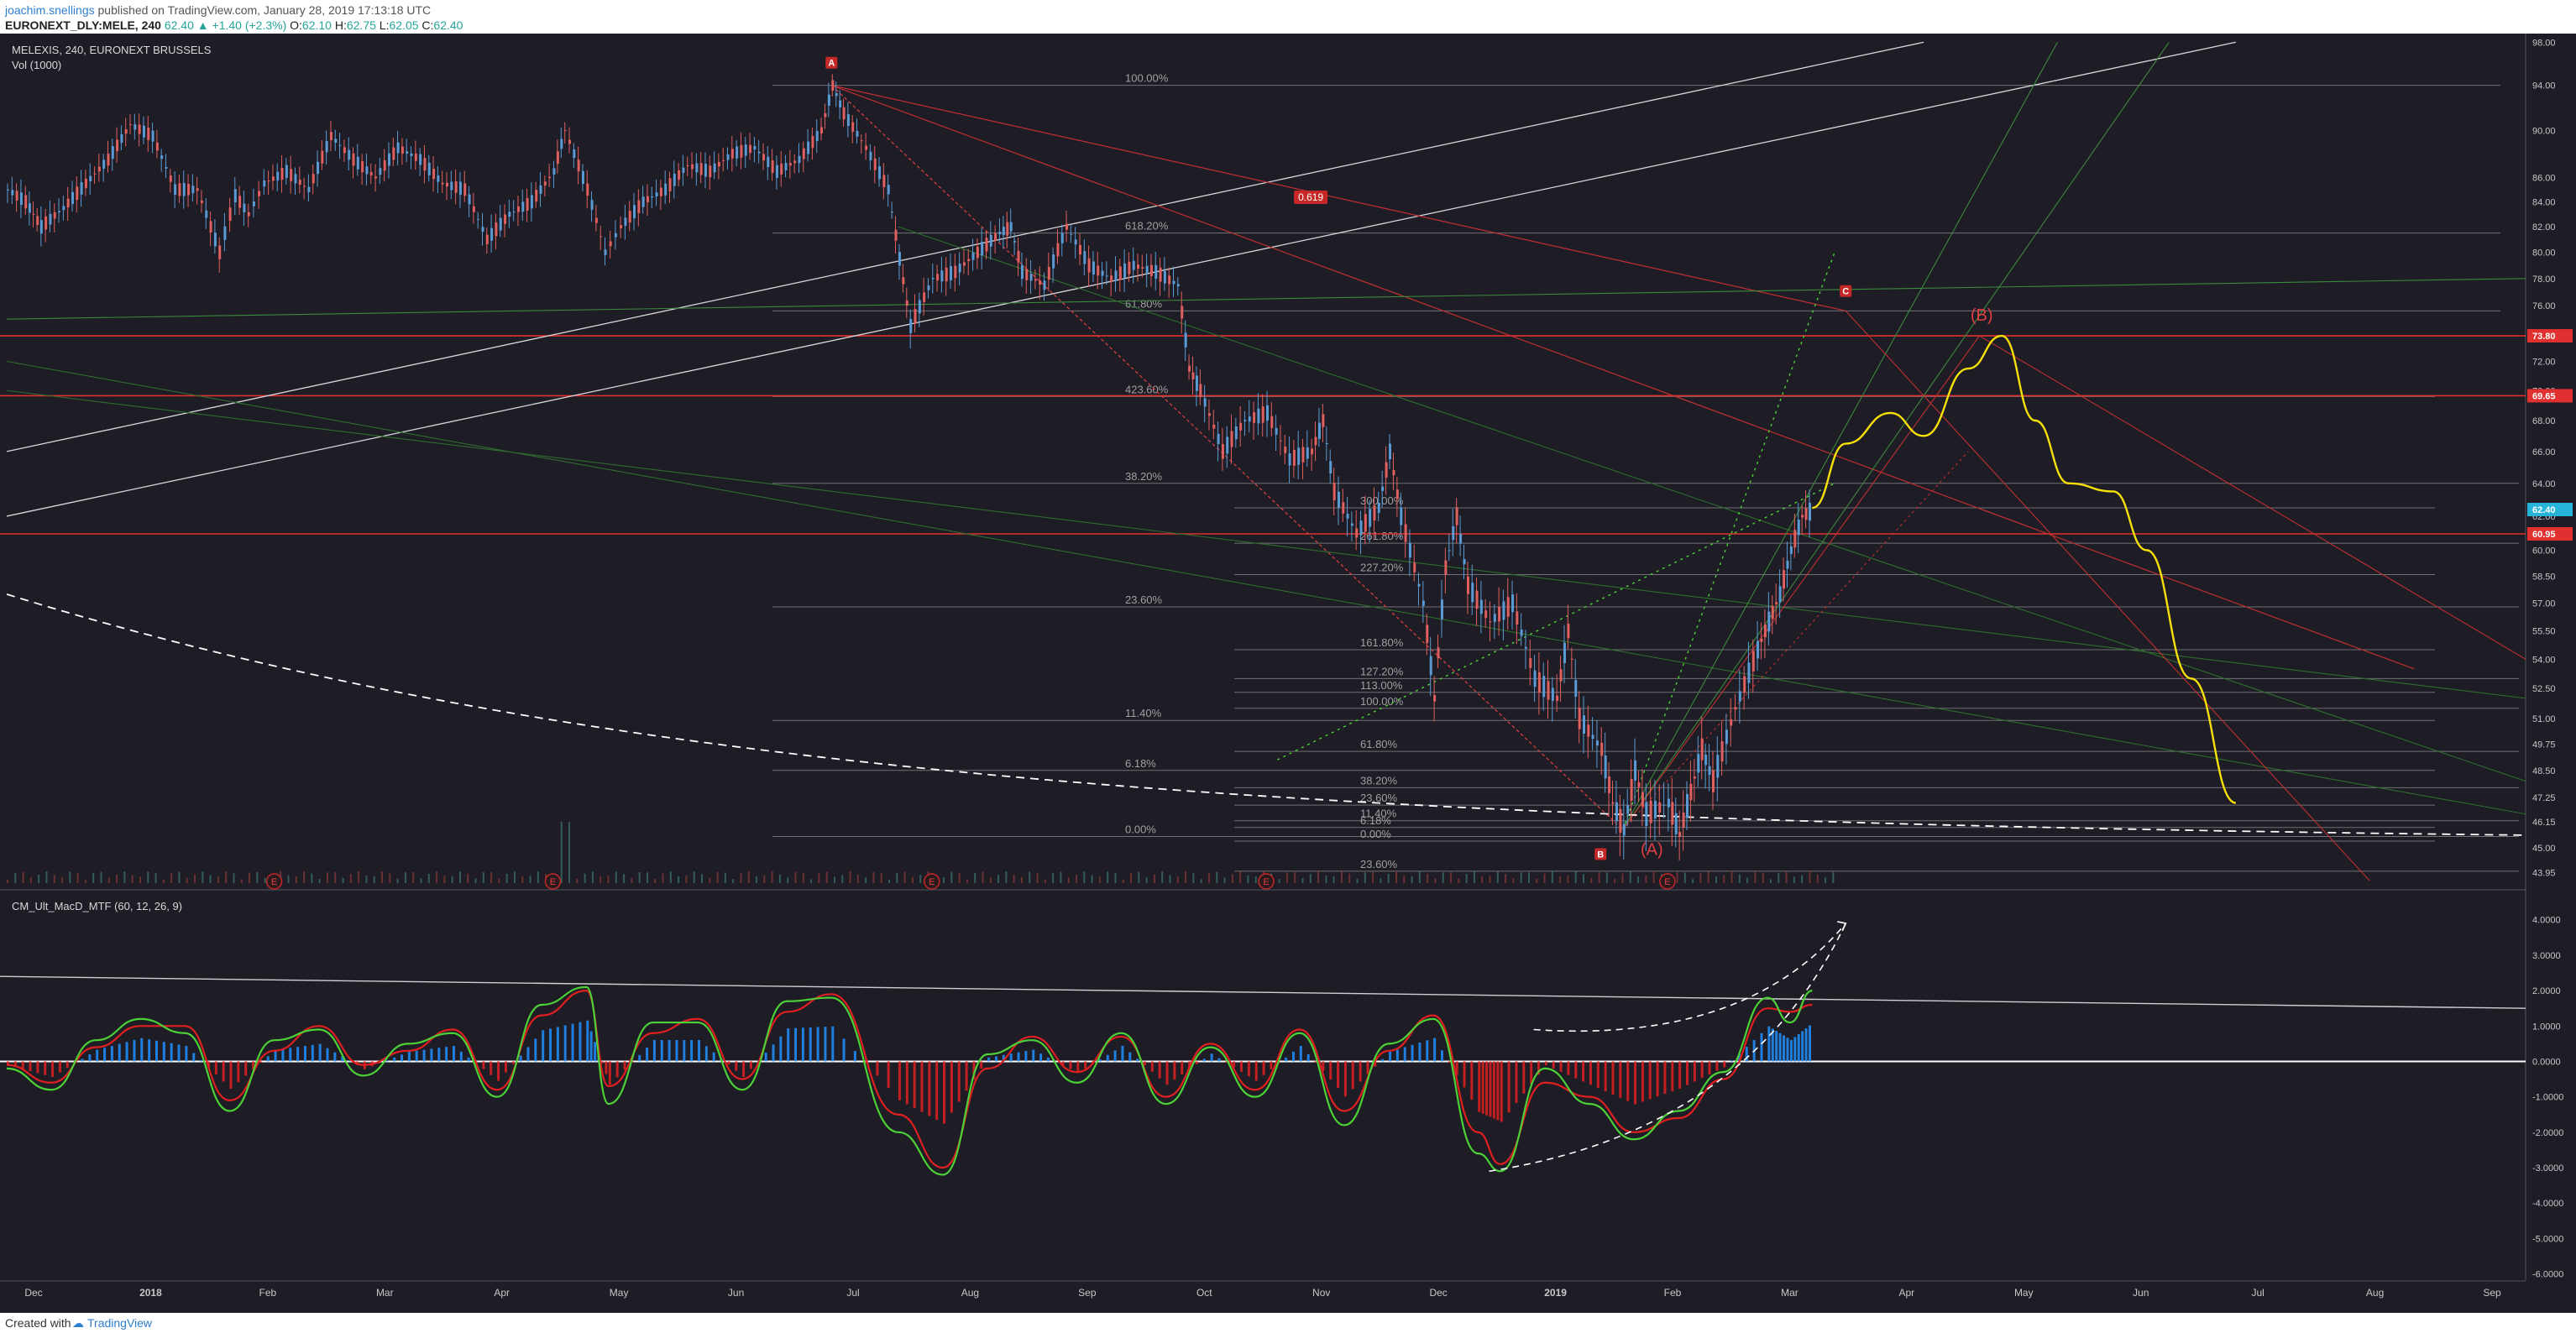 The image size is (2576, 1333). I want to click on tradingview-logo-icon: ☁, so click(78, 1323).